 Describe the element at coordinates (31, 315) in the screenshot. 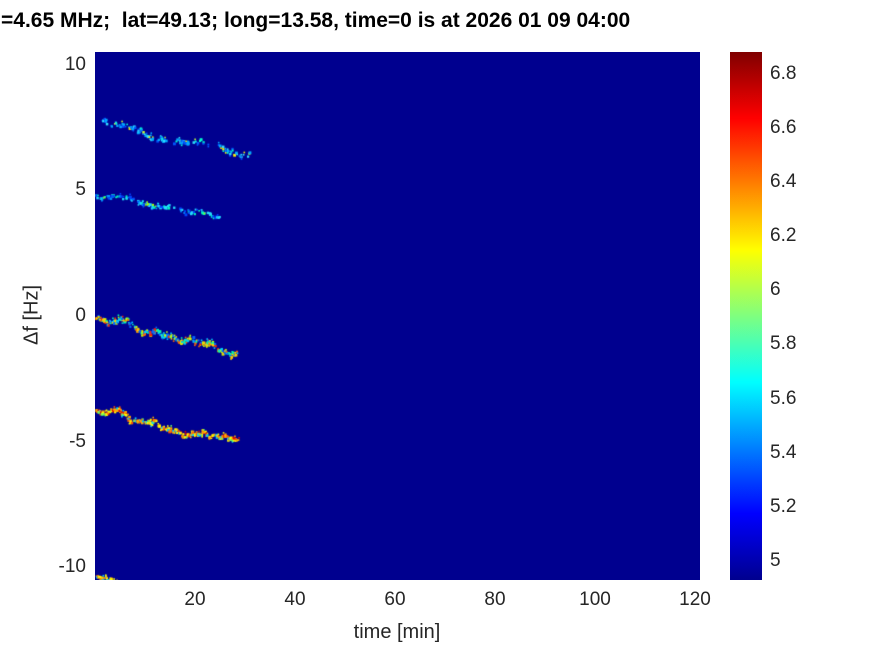

I see `y-axis-label: Δf [Hz]` at that location.